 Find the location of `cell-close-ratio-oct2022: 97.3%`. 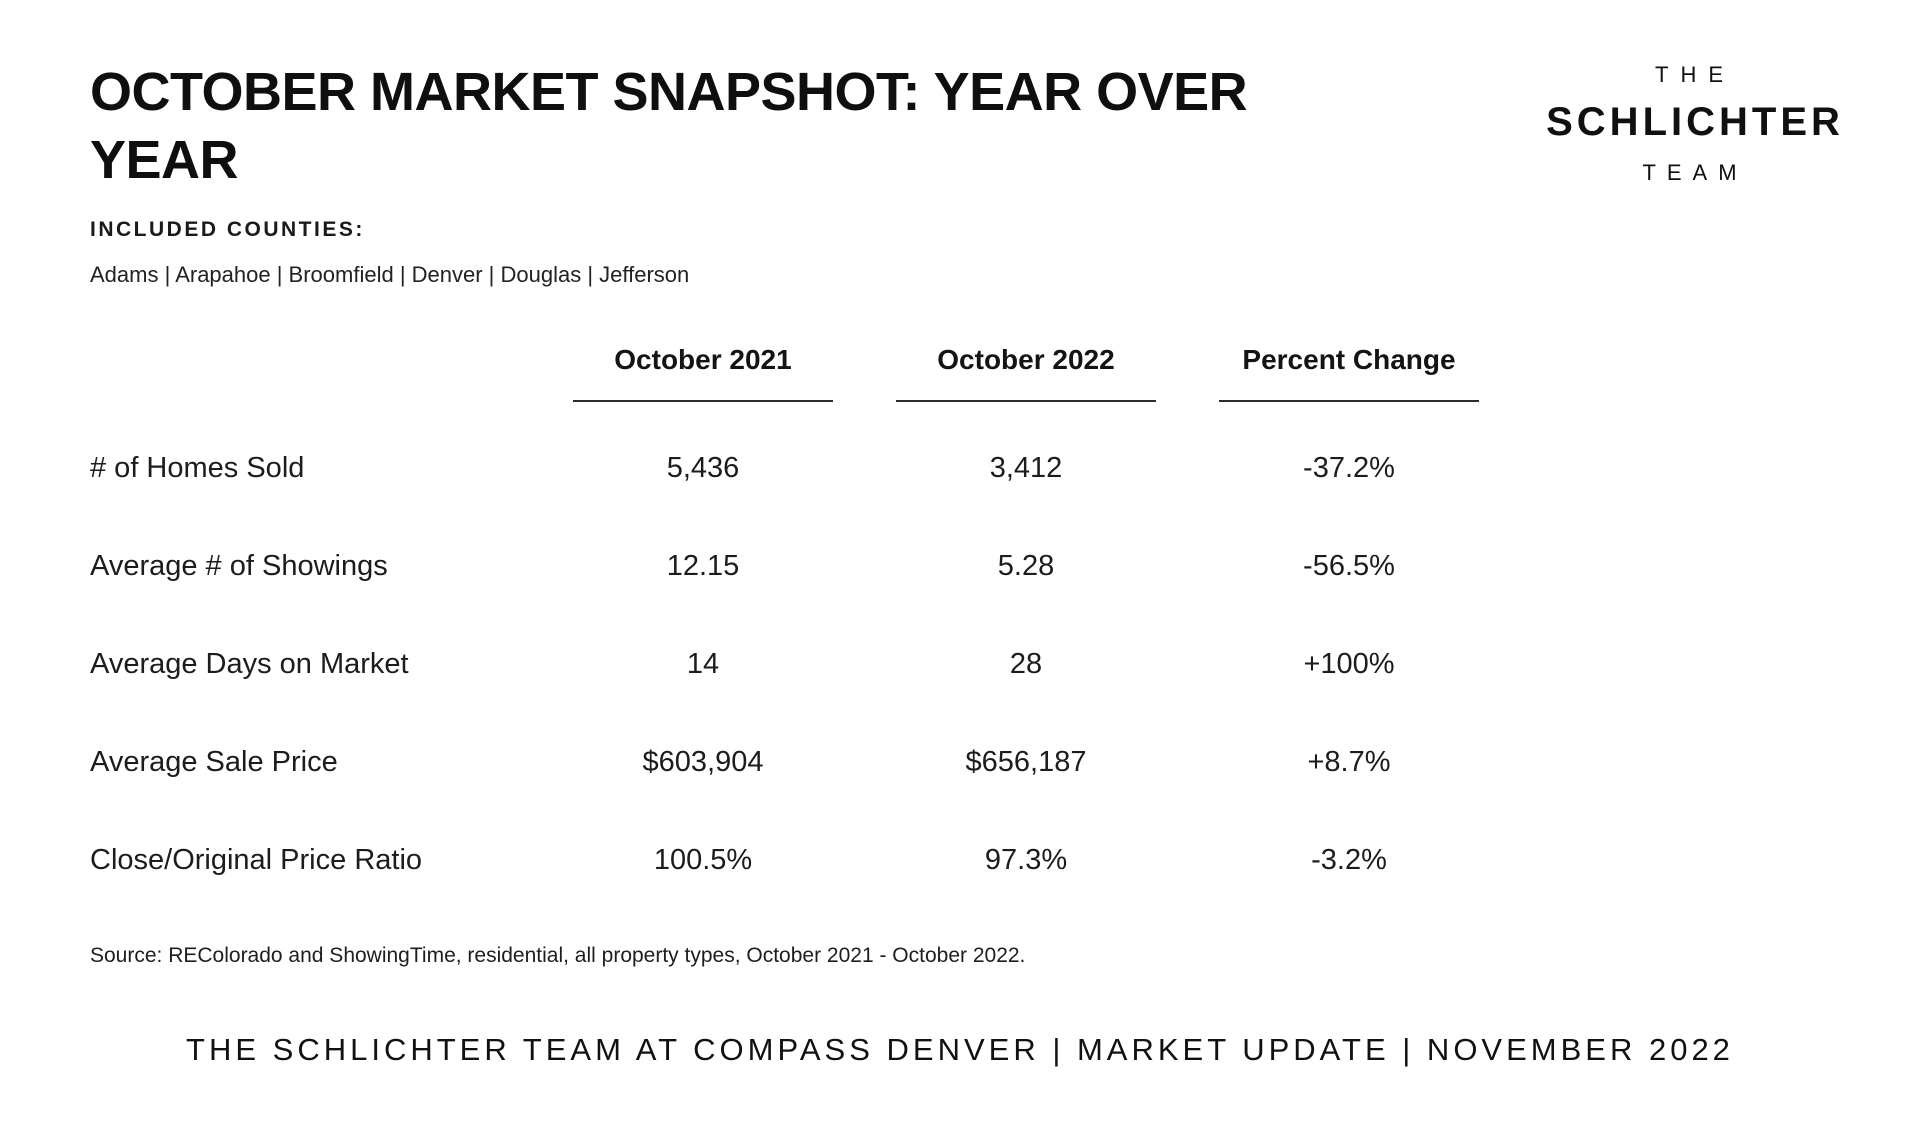

cell-close-ratio-oct2022: 97.3% is located at coordinates (1026, 859).